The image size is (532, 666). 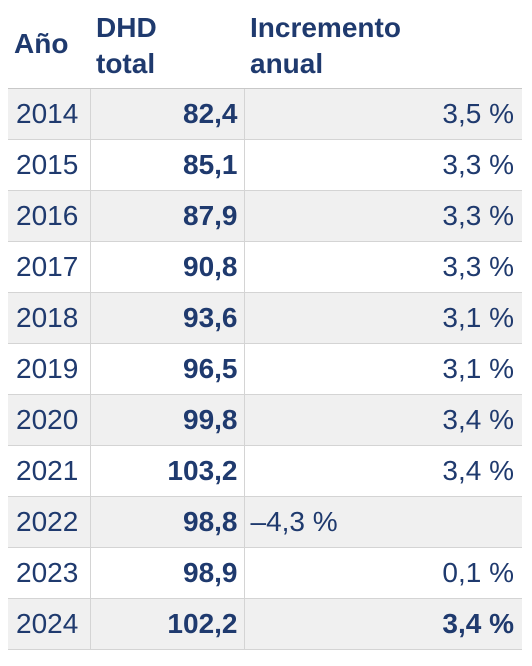 What do you see at coordinates (49, 420) in the screenshot?
I see `cell-year: 2020` at bounding box center [49, 420].